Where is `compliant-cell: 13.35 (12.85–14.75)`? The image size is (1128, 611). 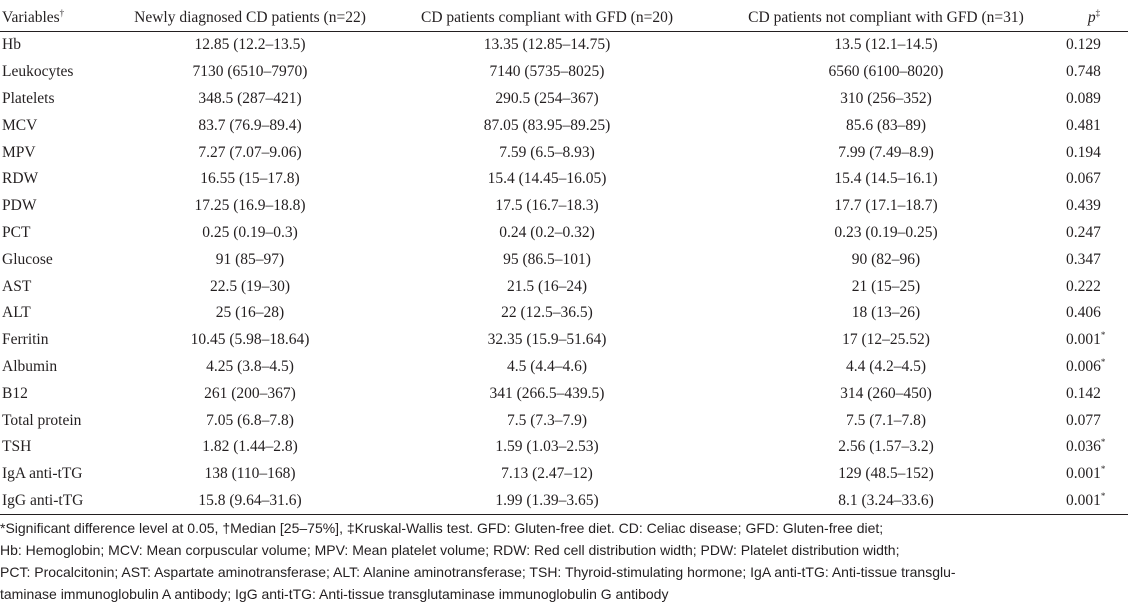
compliant-cell: 13.35 (12.85–14.75) is located at coordinates (547, 45).